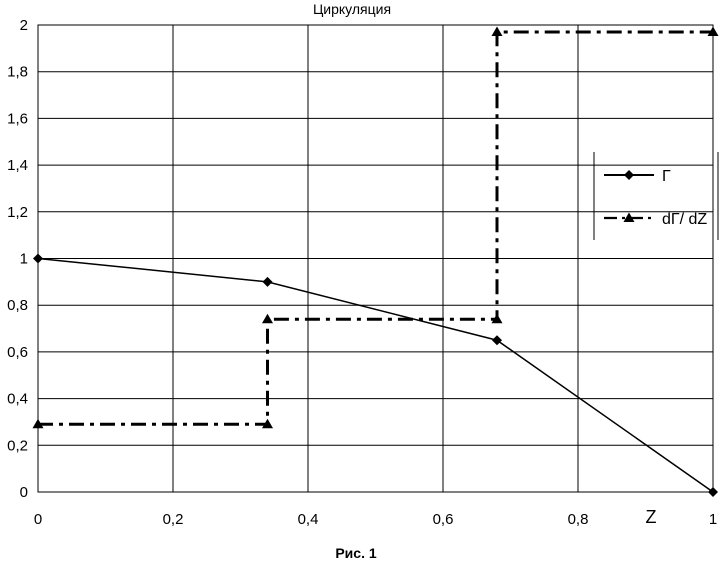 Image resolution: width=722 pixels, height=563 pixels. What do you see at coordinates (24, 25) in the screenshot?
I see `y-tick-label: 2` at bounding box center [24, 25].